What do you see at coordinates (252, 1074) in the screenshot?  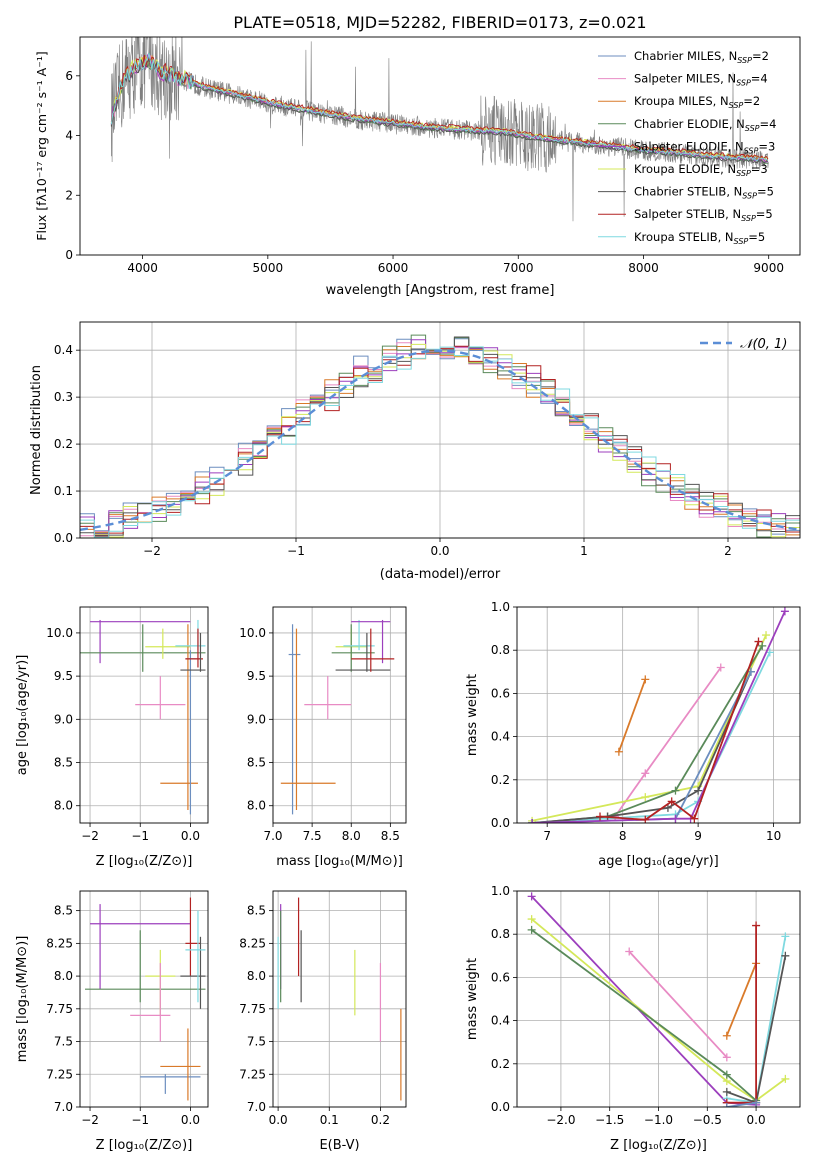 I see `y-tick-label: 7.25` at bounding box center [252, 1074].